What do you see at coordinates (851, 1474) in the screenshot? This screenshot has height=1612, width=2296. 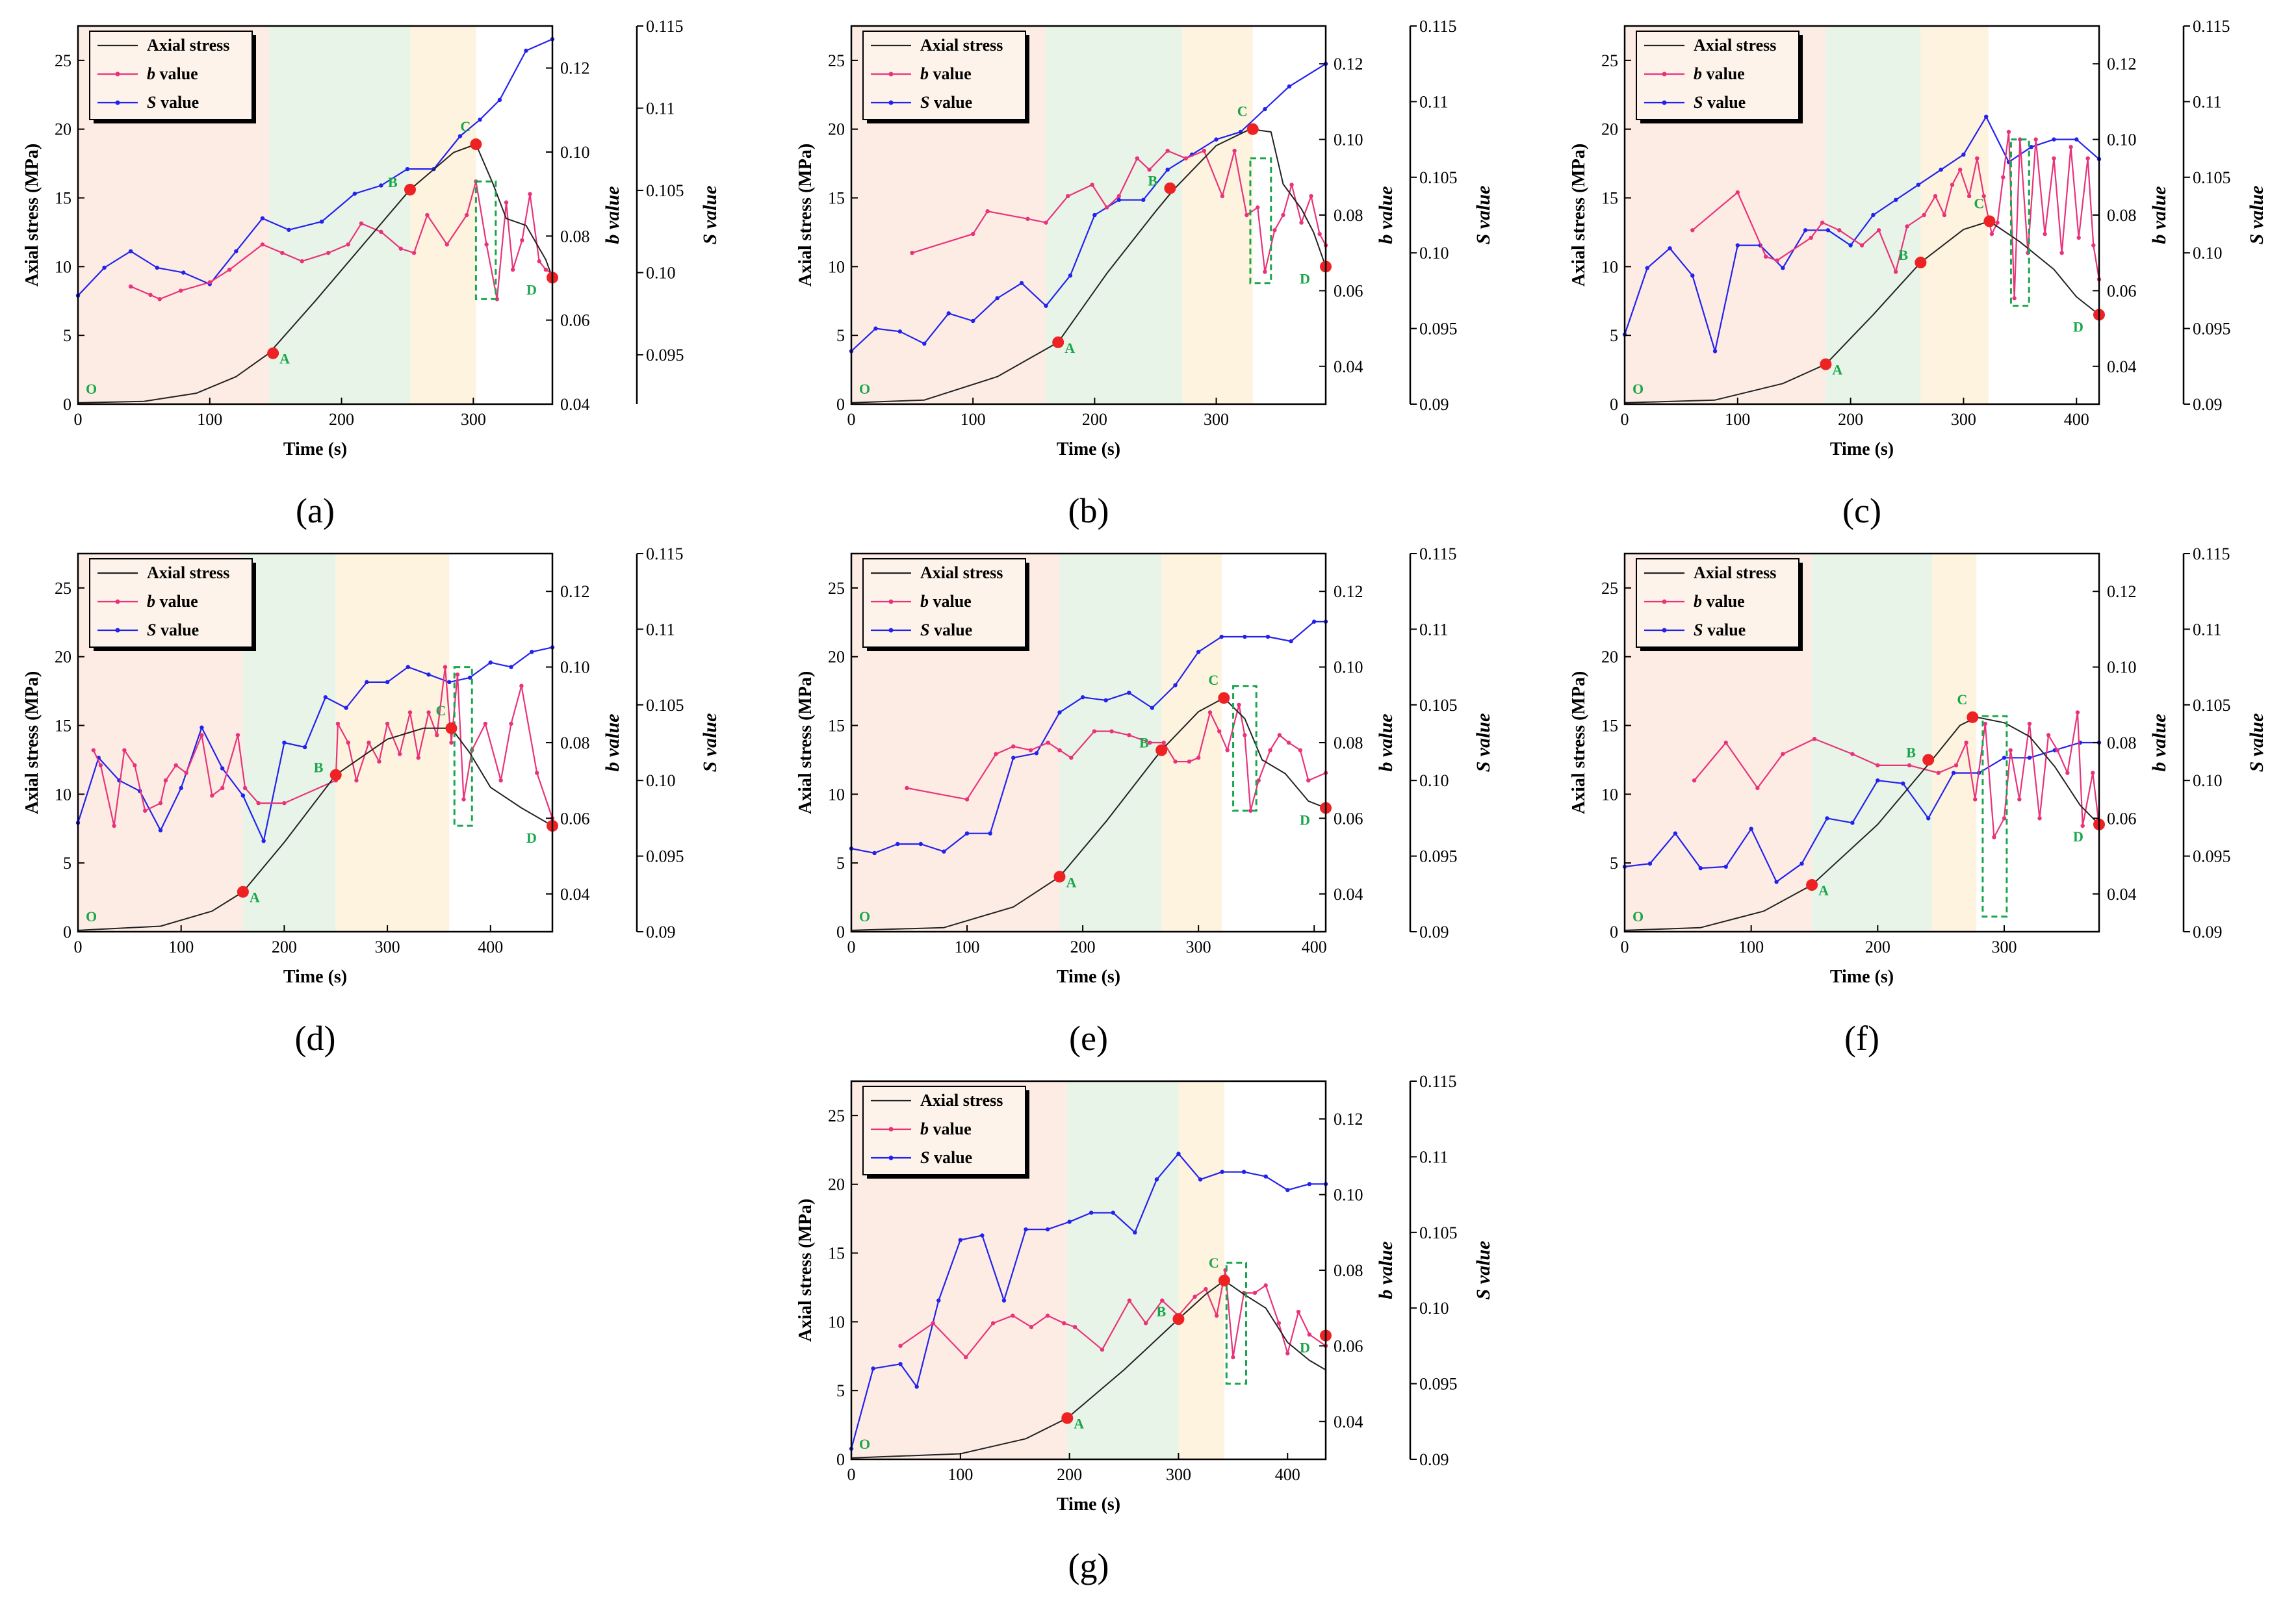 I see `x-tick-label: 0` at bounding box center [851, 1474].